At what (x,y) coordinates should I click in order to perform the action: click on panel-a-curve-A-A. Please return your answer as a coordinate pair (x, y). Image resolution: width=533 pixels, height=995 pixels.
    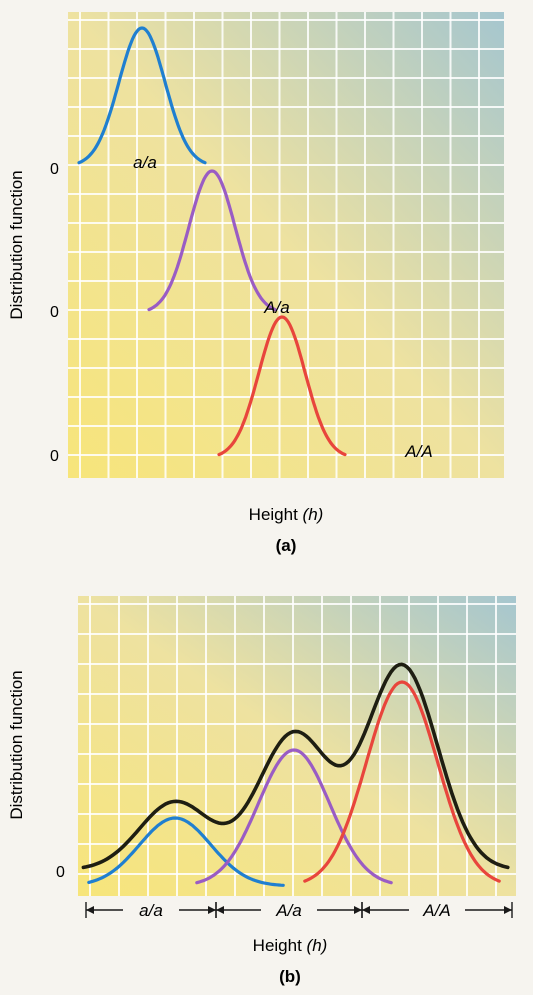
    Looking at the image, I should click on (282, 386).